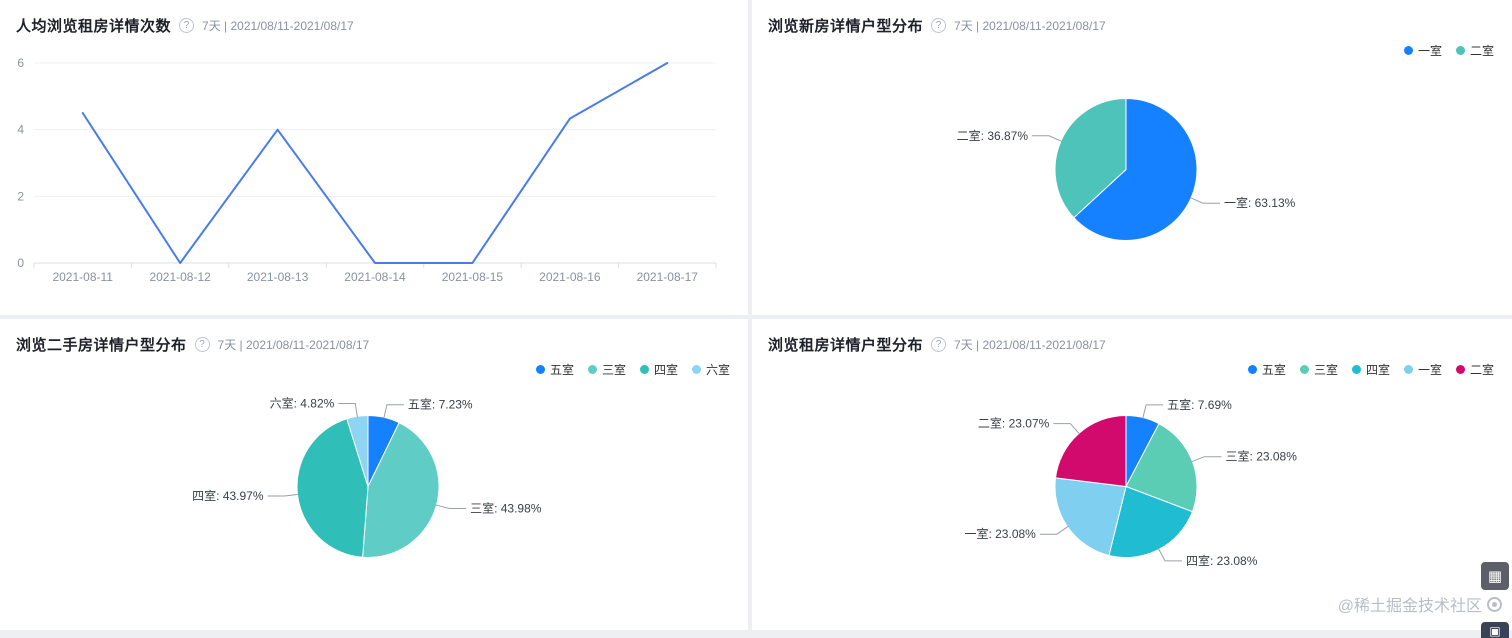 The image size is (1512, 638). What do you see at coordinates (20, 130) in the screenshot?
I see `y-axis-label: 4` at bounding box center [20, 130].